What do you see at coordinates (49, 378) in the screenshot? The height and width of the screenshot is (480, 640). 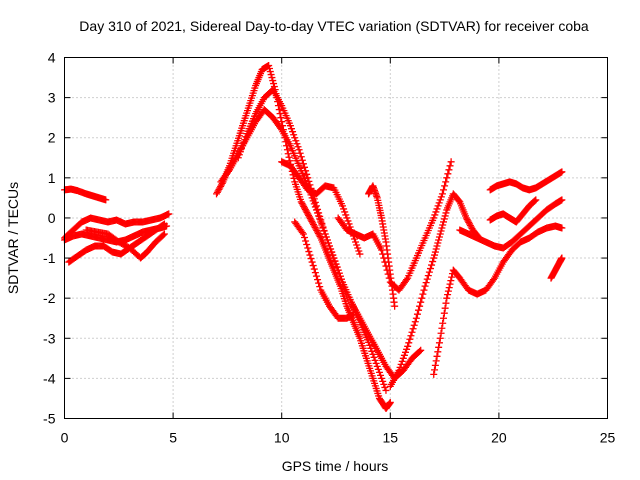 I see `y-tick-label: -4` at bounding box center [49, 378].